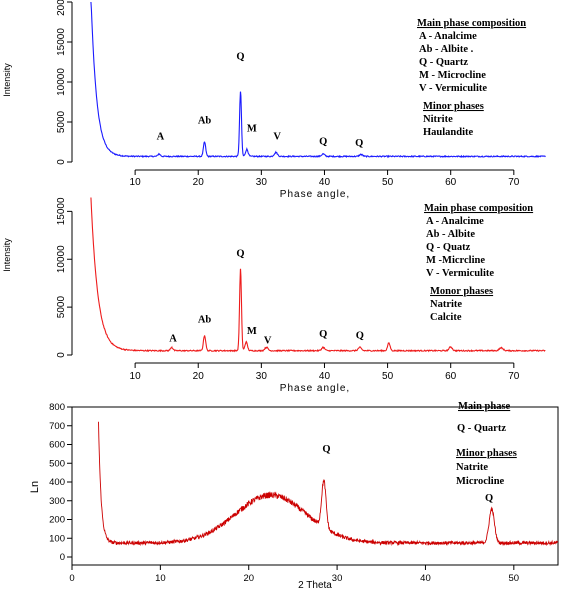  I want to click on legend-item: Q - Quatz, so click(448, 247).